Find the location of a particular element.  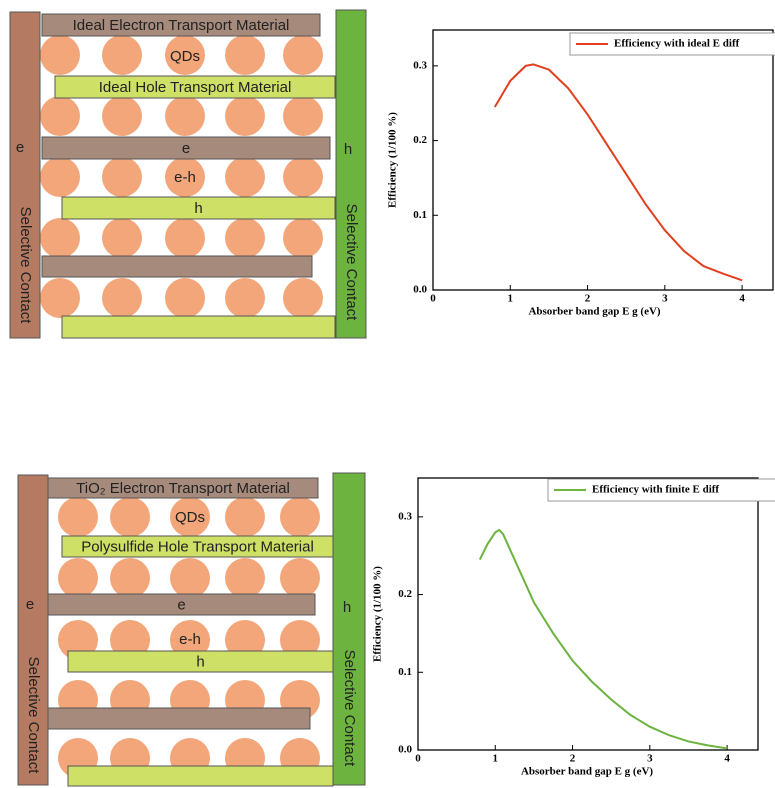

layer-label: h is located at coordinates (200, 661).